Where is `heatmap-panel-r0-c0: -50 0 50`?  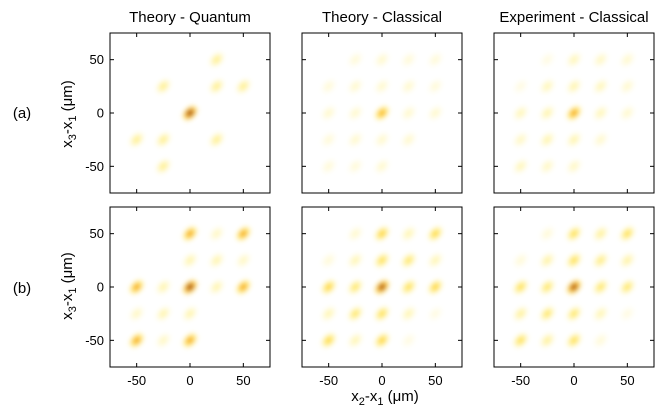
heatmap-panel-r0-c0: -50 0 50 is located at coordinates (178, 113).